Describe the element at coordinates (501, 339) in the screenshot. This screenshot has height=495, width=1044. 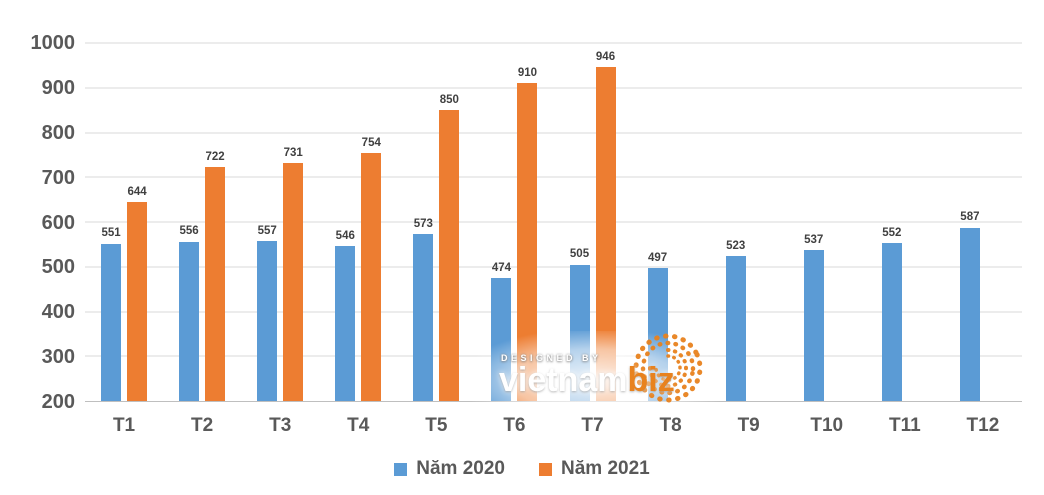
I see `bar-năm-2020-t6` at that location.